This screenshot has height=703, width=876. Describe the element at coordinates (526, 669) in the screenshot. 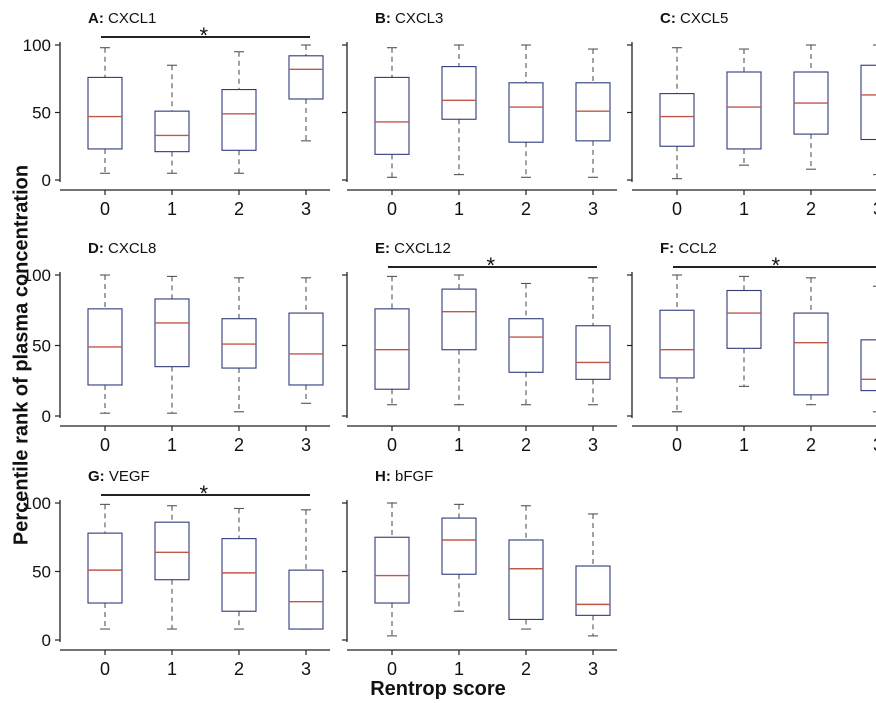

I see `panel-bfgf-x-tick-label: 2` at that location.